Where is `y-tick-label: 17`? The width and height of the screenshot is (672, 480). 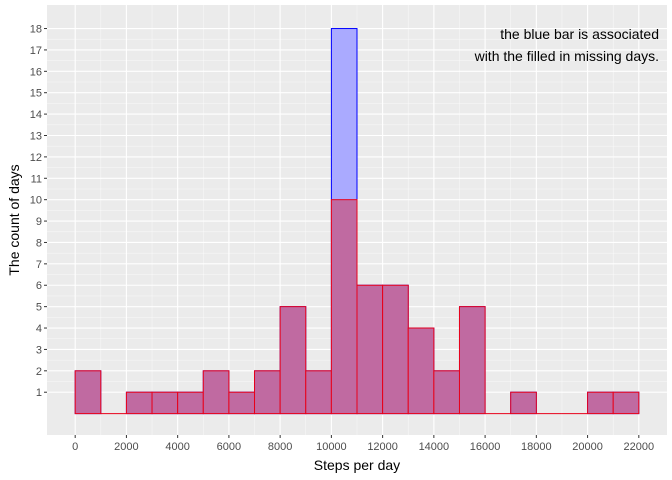
y-tick-label: 17 is located at coordinates (36, 51).